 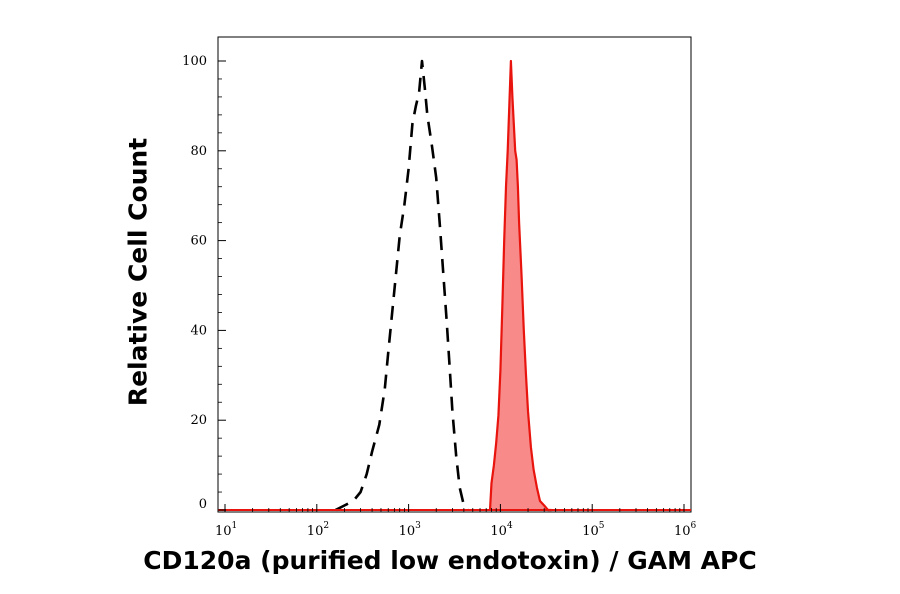 What do you see at coordinates (685, 530) in the screenshot?
I see `x-tick-label: 10⁶` at bounding box center [685, 530].